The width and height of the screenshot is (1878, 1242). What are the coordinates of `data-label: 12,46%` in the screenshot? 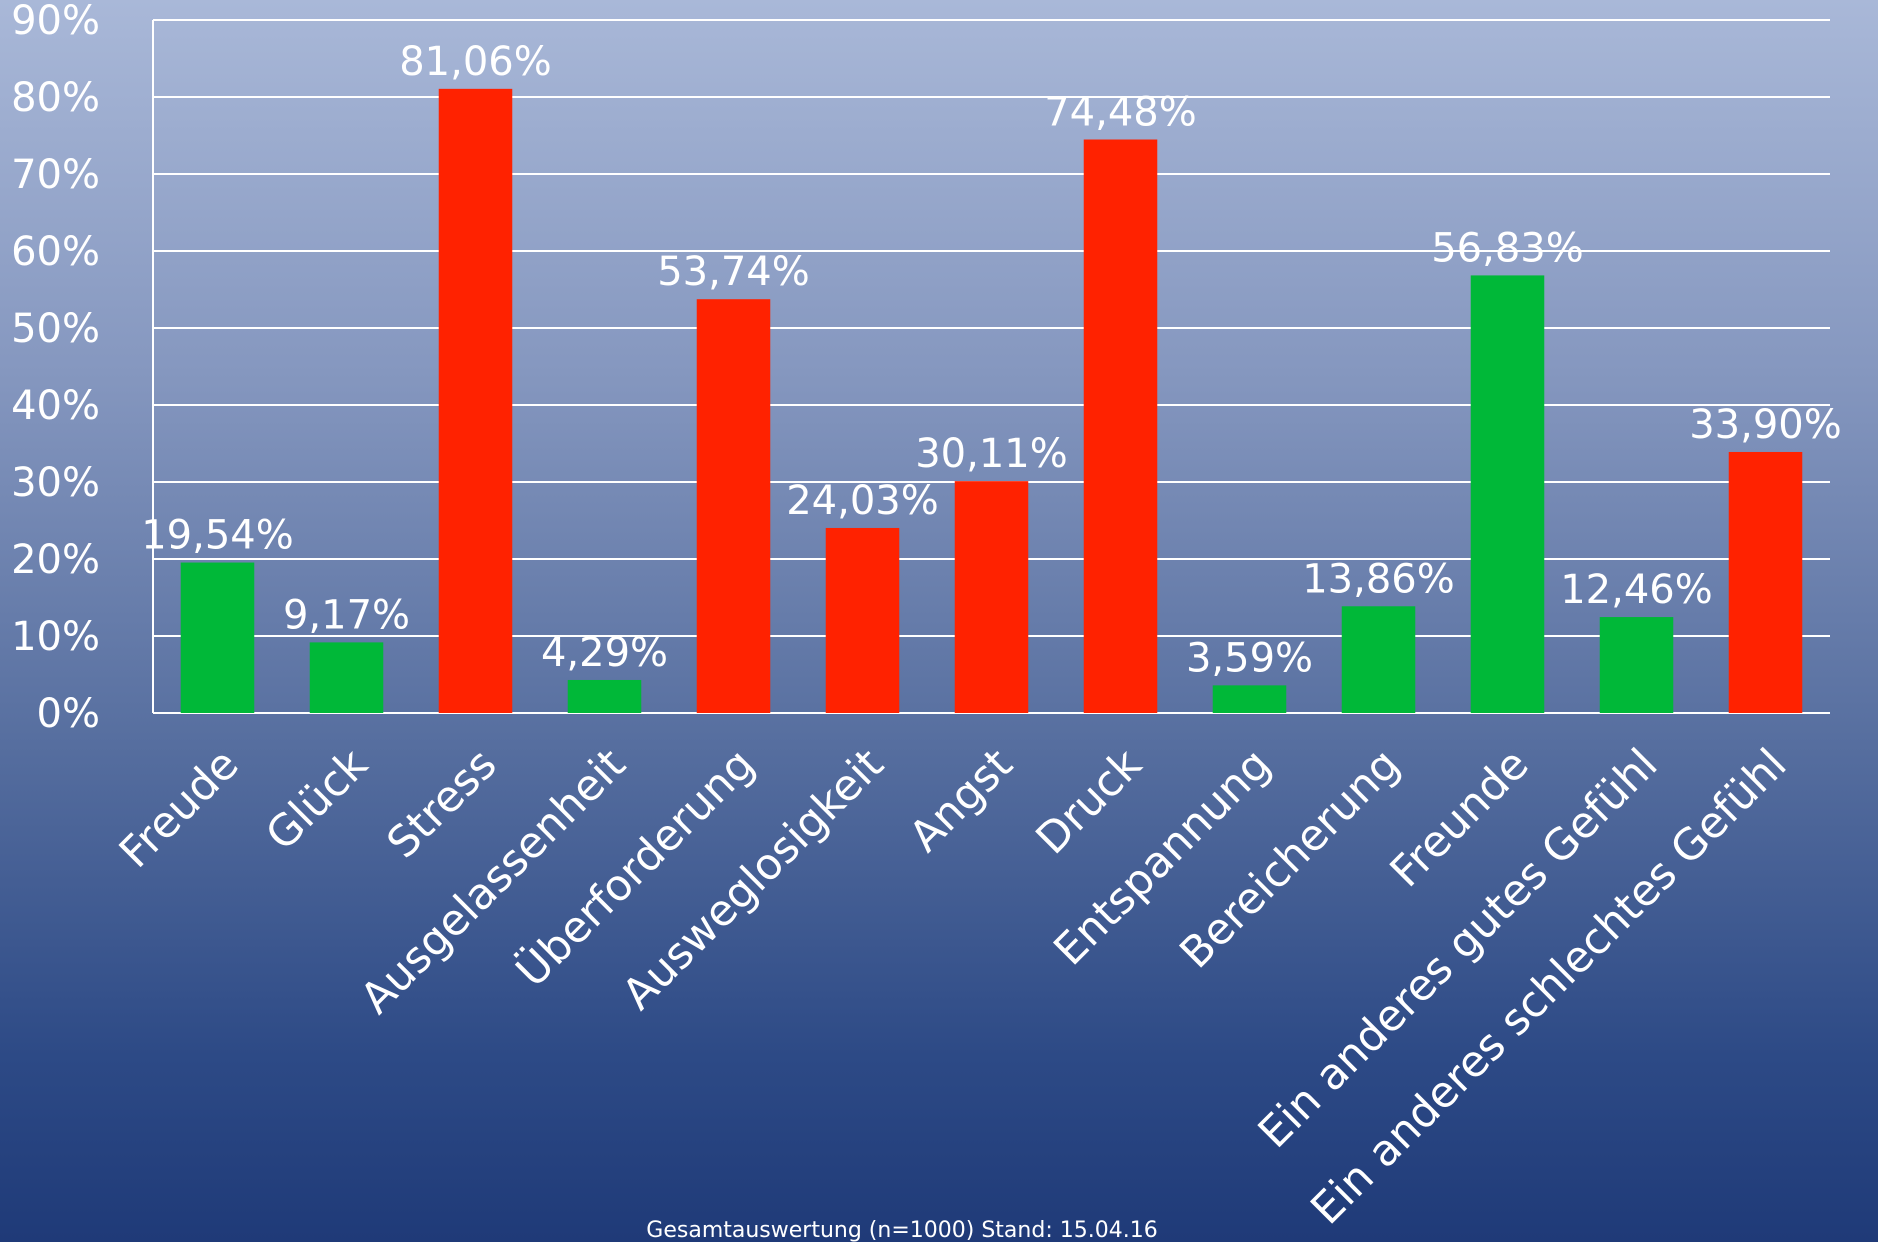 It's located at (1636, 590).